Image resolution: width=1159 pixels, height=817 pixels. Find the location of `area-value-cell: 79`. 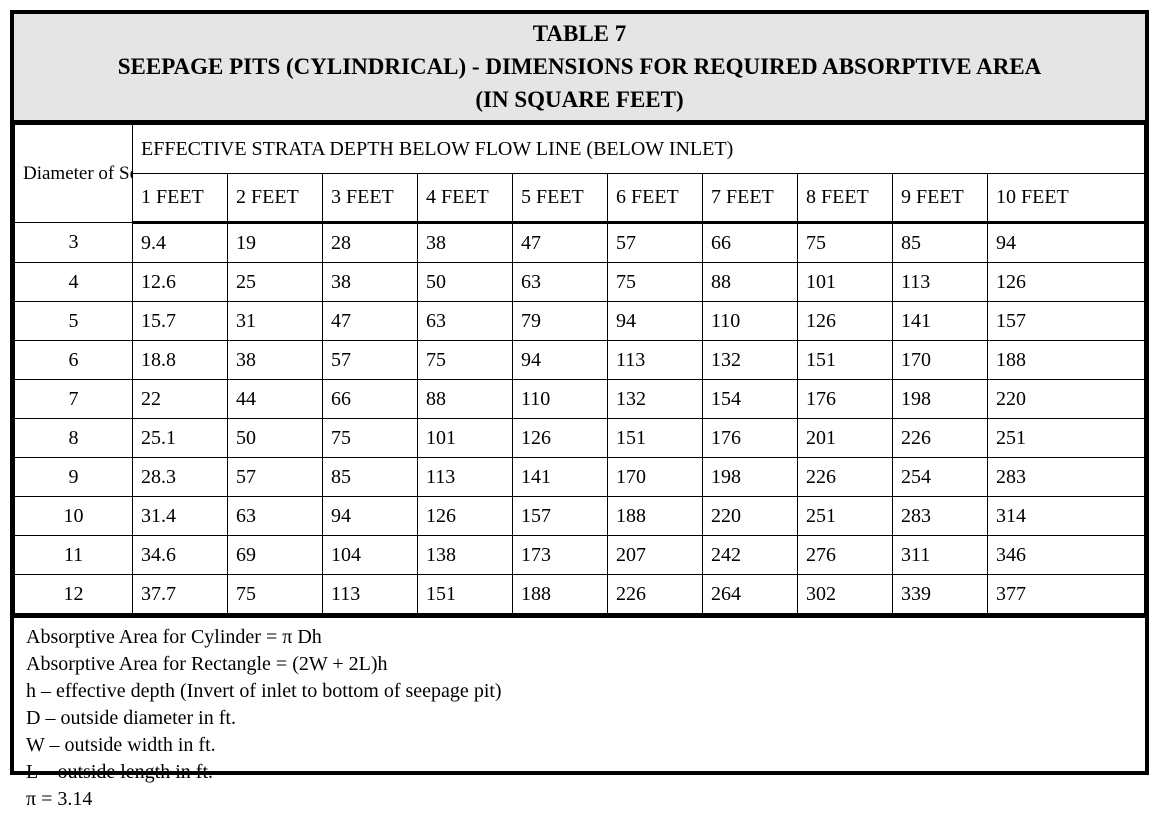

area-value-cell: 79 is located at coordinates (560, 321).